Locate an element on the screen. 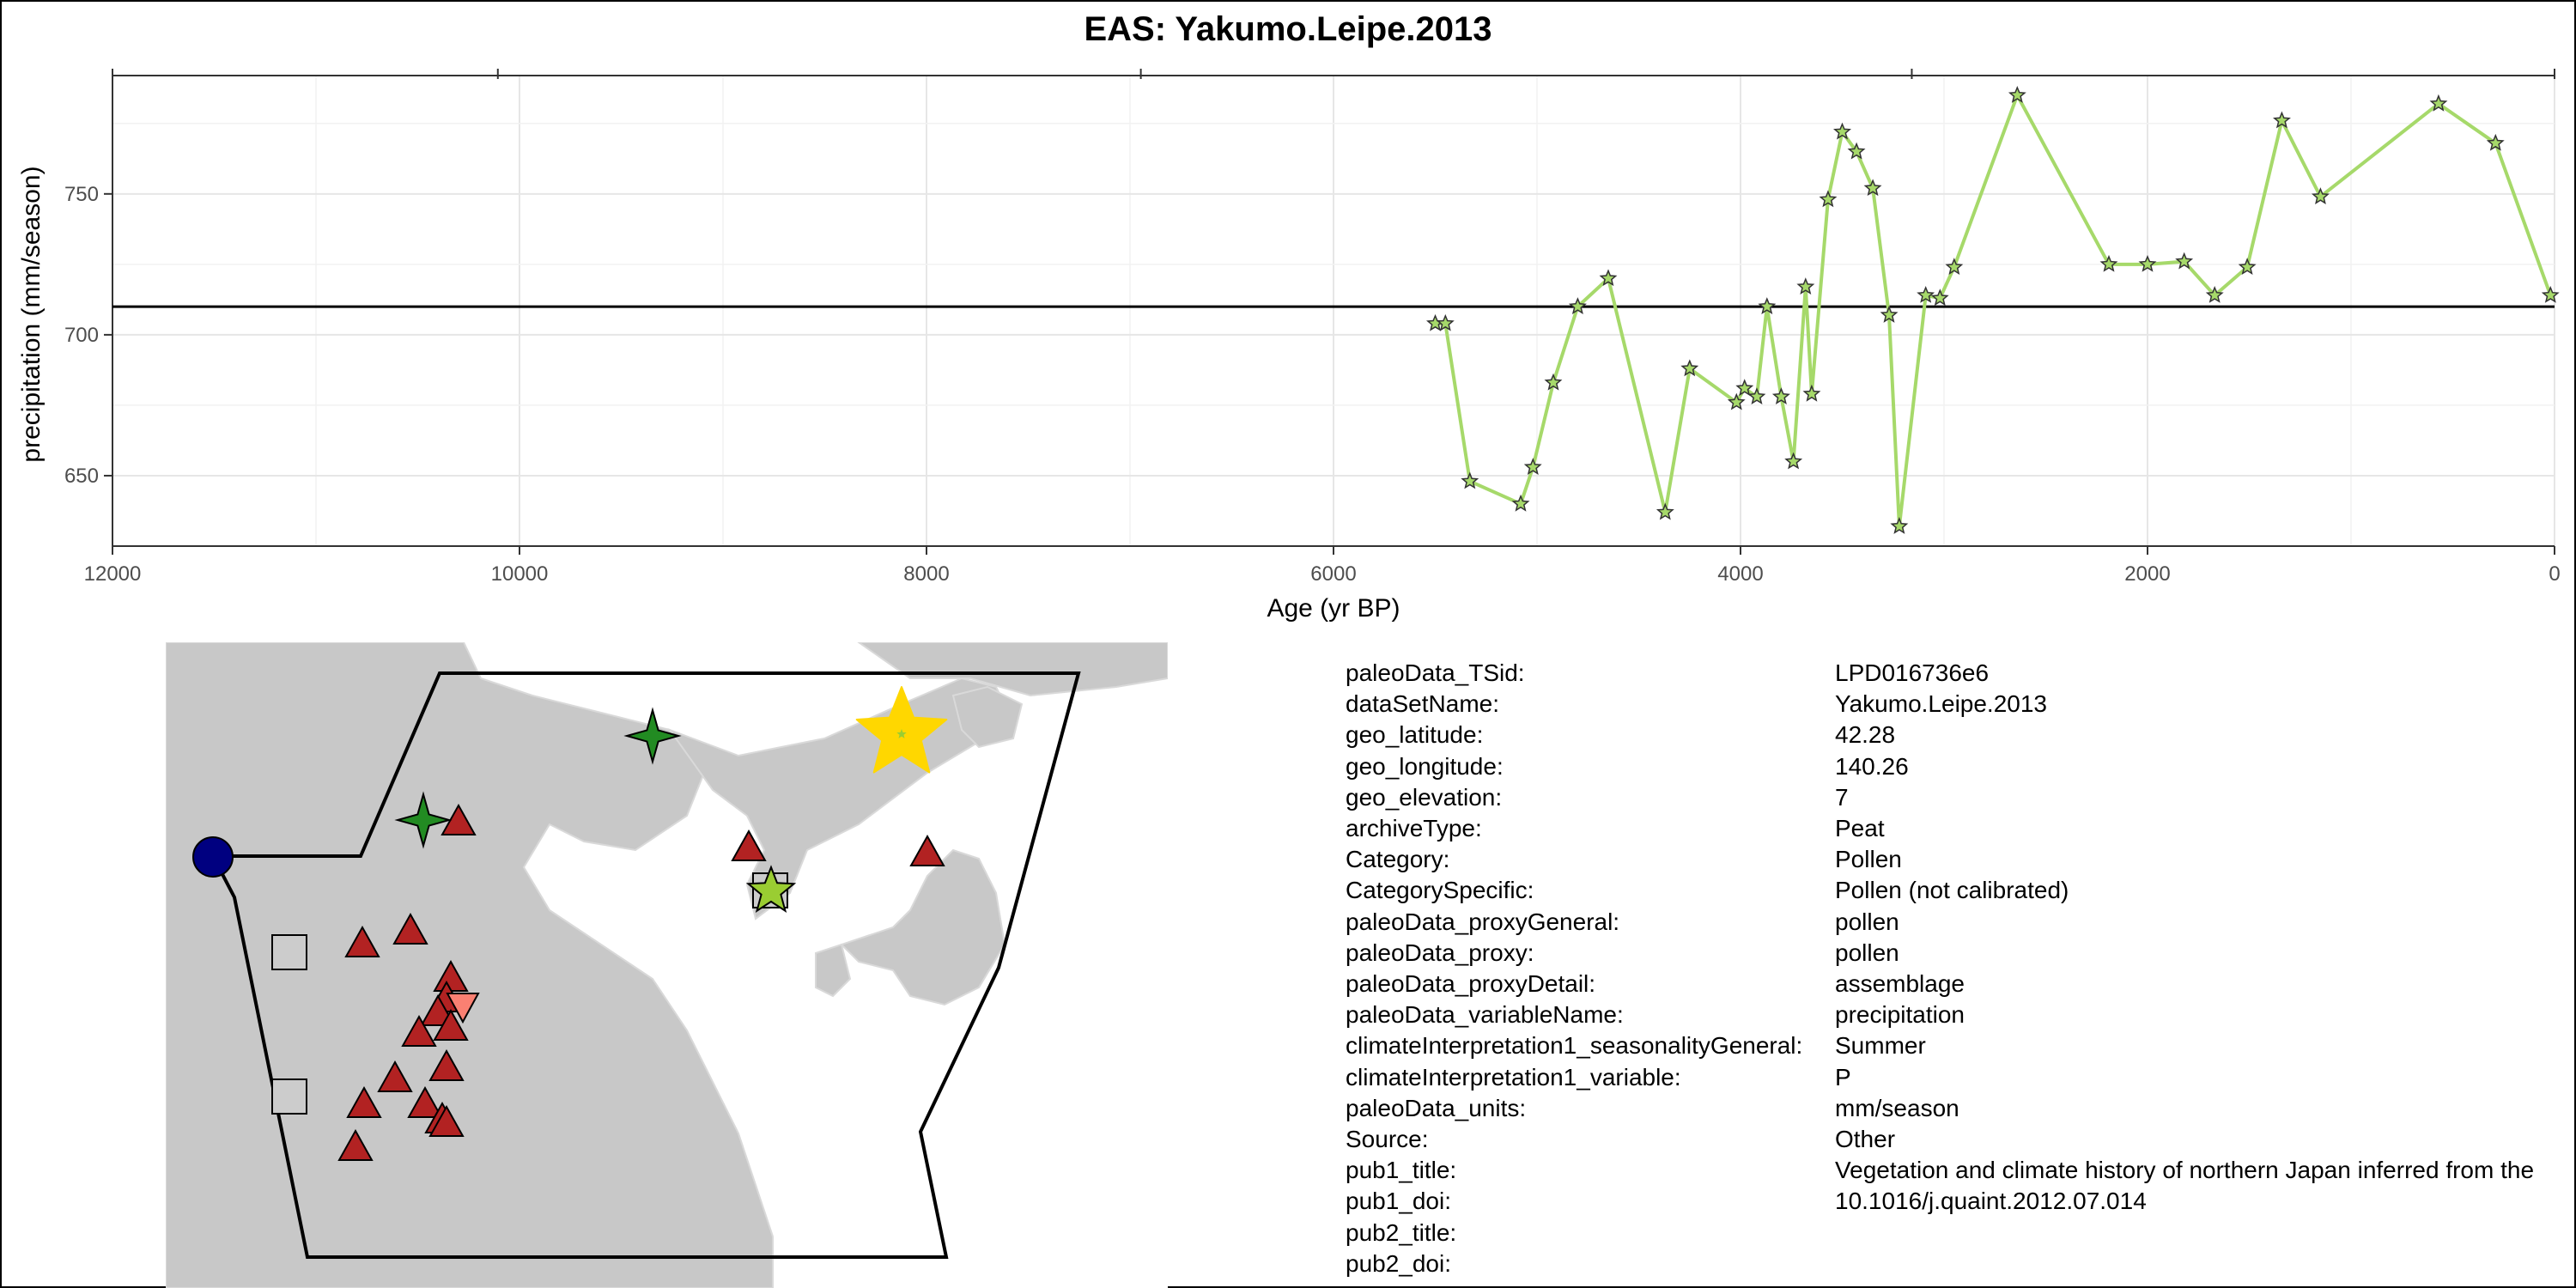 The height and width of the screenshot is (1288, 2576). metadata-value: Other is located at coordinates (1865, 1139).